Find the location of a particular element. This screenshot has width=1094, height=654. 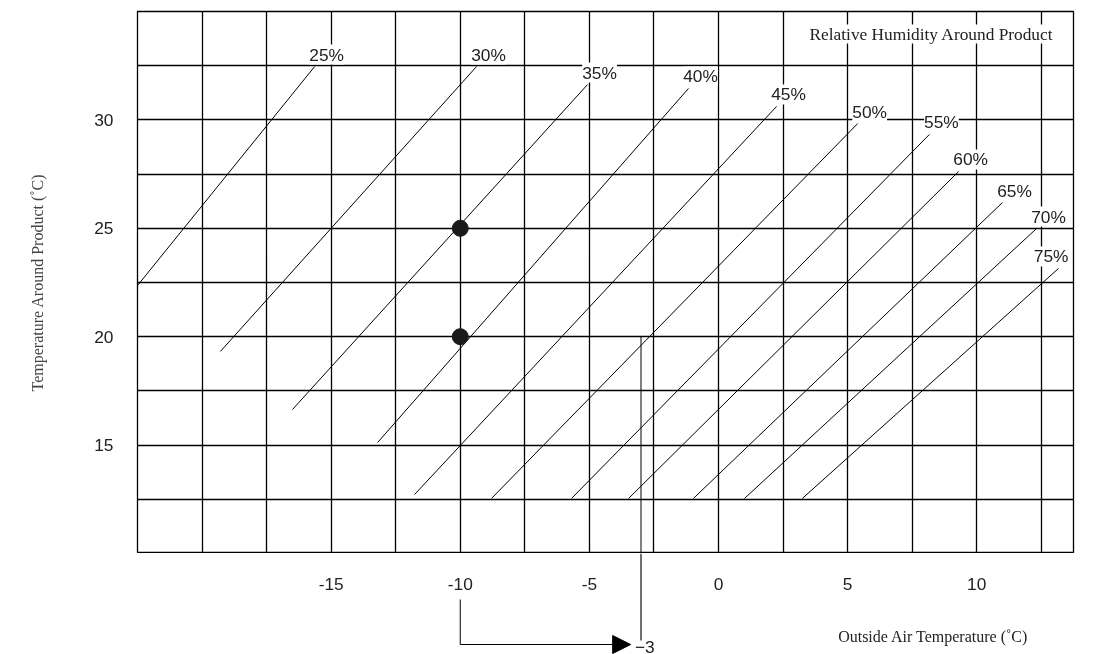

series-label: 55% is located at coordinates (941, 122).